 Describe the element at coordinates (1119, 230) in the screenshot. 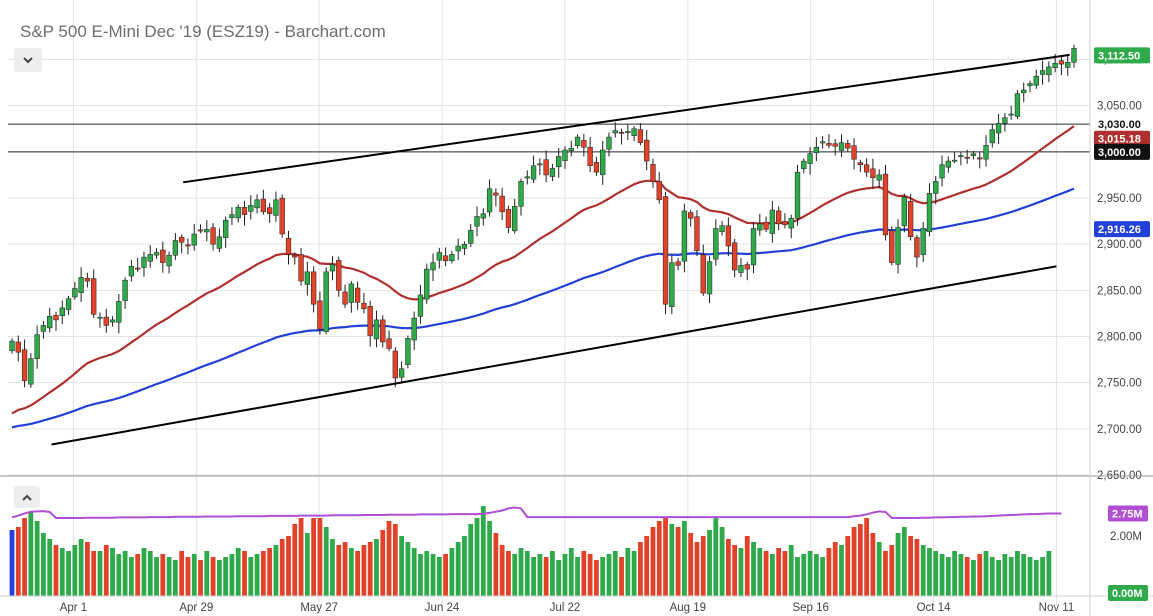

I see `ma200-badge: 2,916.26` at that location.